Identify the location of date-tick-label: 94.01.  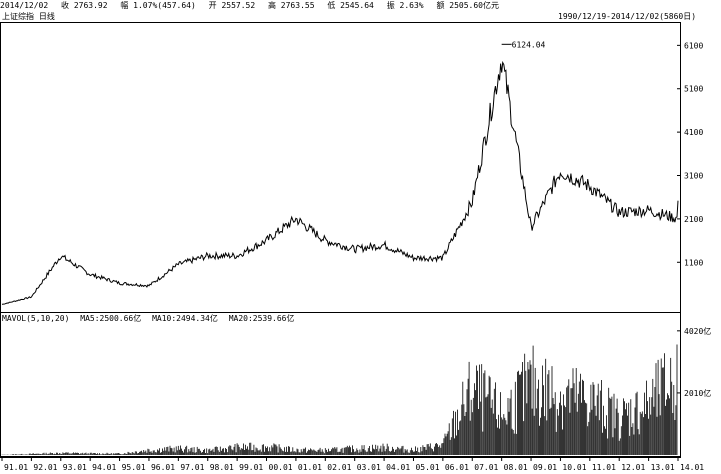
(104, 467).